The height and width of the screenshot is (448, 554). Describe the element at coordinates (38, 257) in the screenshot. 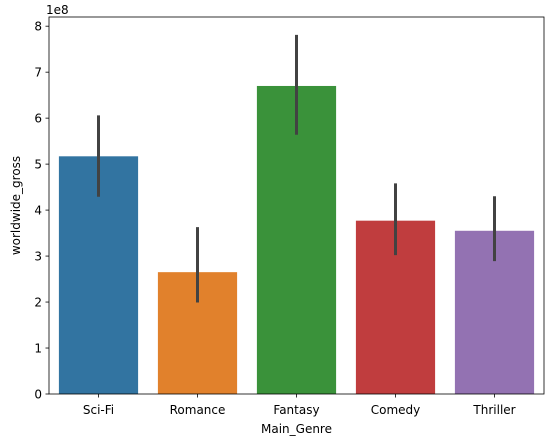

I see `y-tick-label: 3` at that location.